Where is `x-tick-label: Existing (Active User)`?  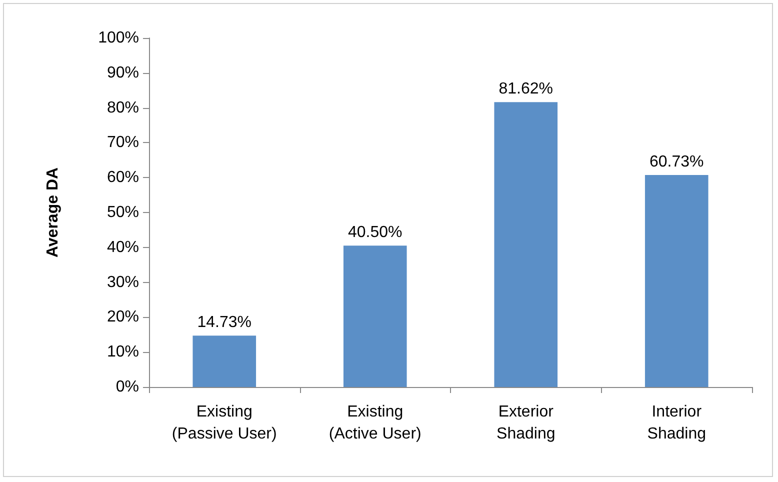
x-tick-label: Existing (Active User) is located at coordinates (375, 423).